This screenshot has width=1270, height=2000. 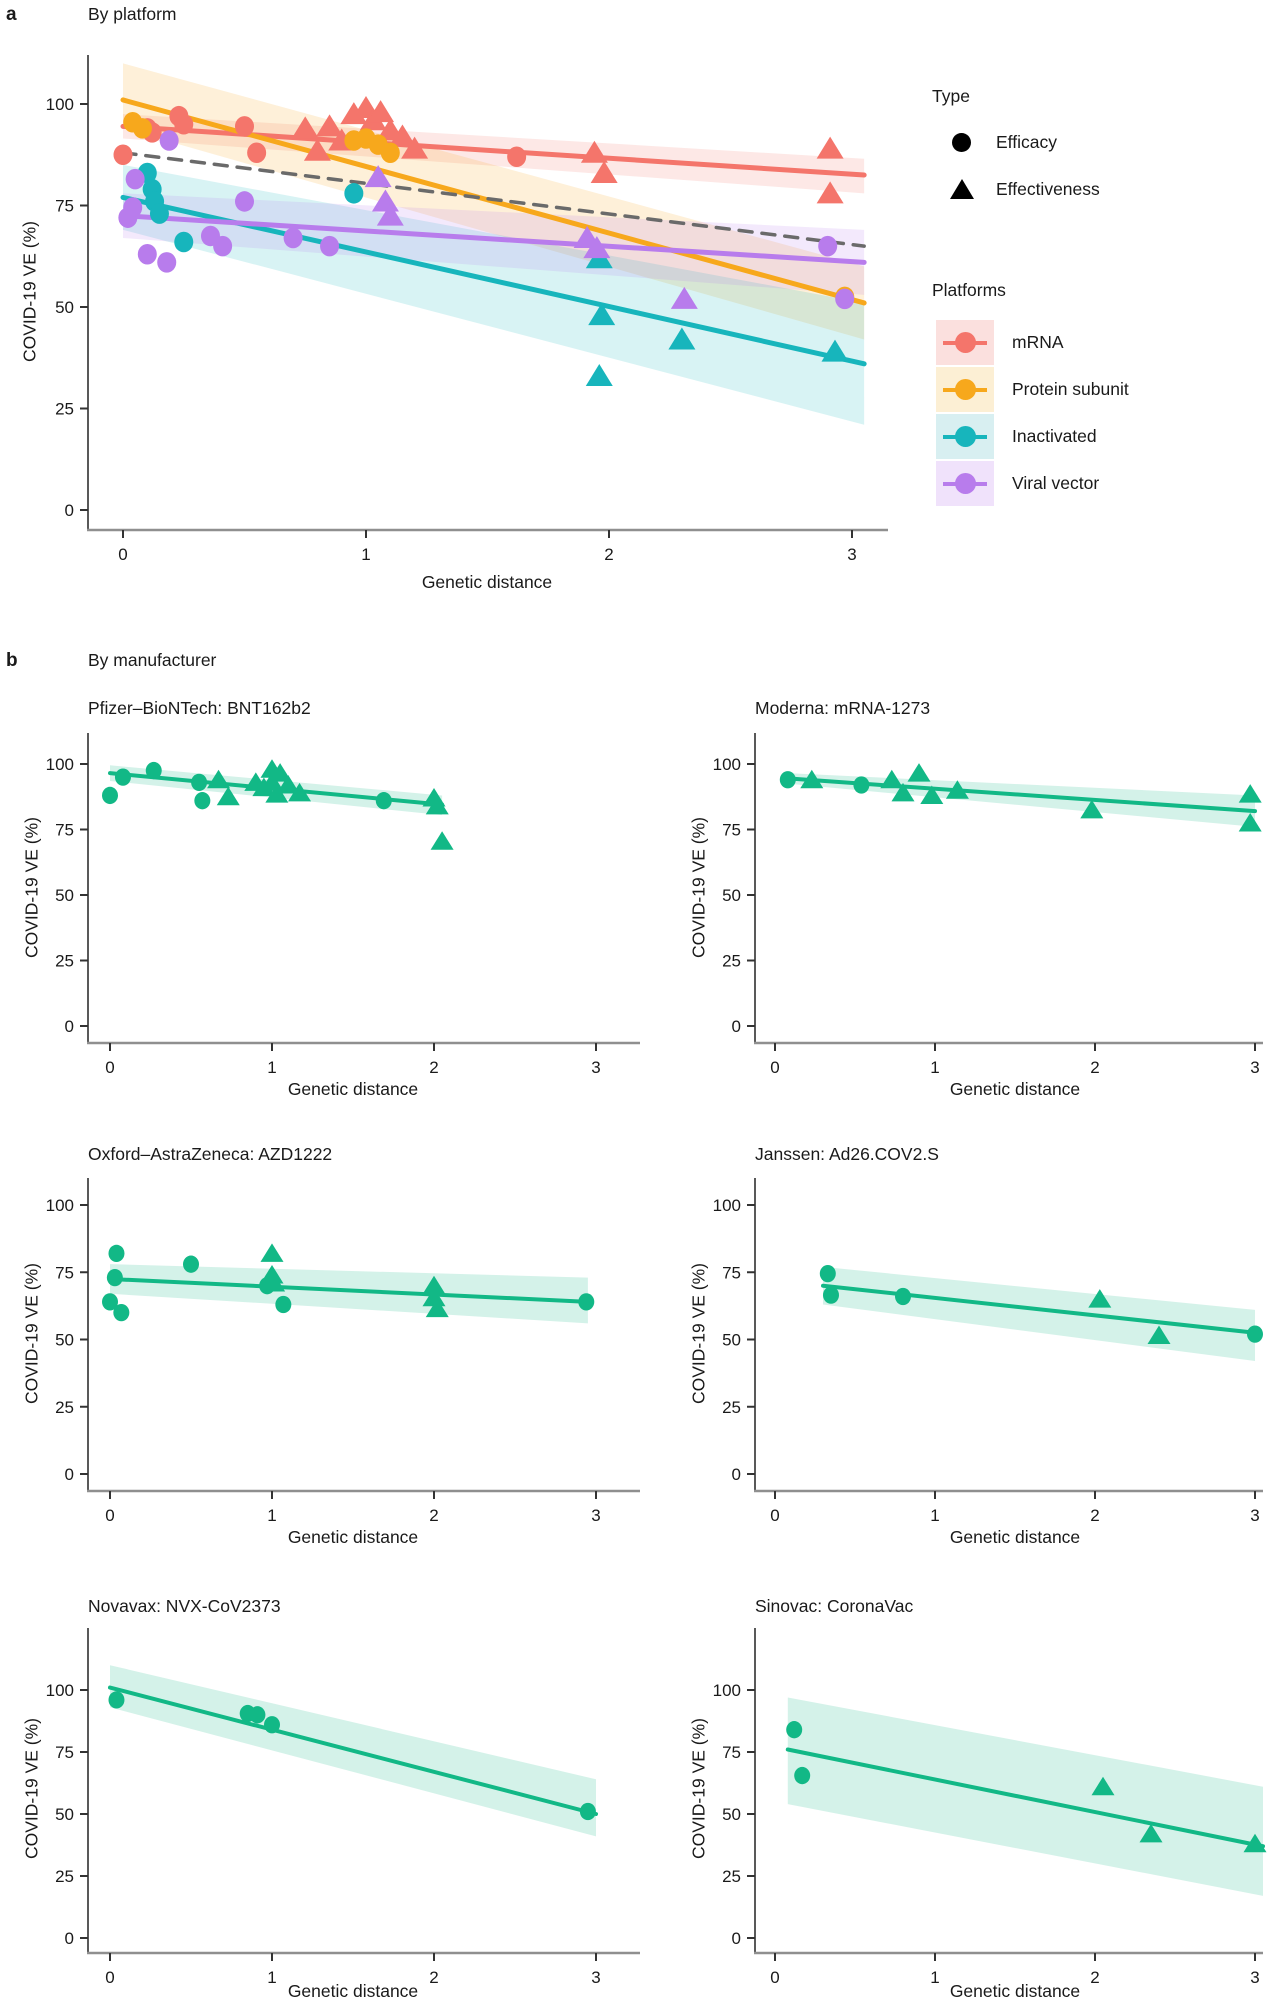 What do you see at coordinates (184, 1606) in the screenshot?
I see `subplot-title-novavax: Novavax: NVX-CoV2373` at bounding box center [184, 1606].